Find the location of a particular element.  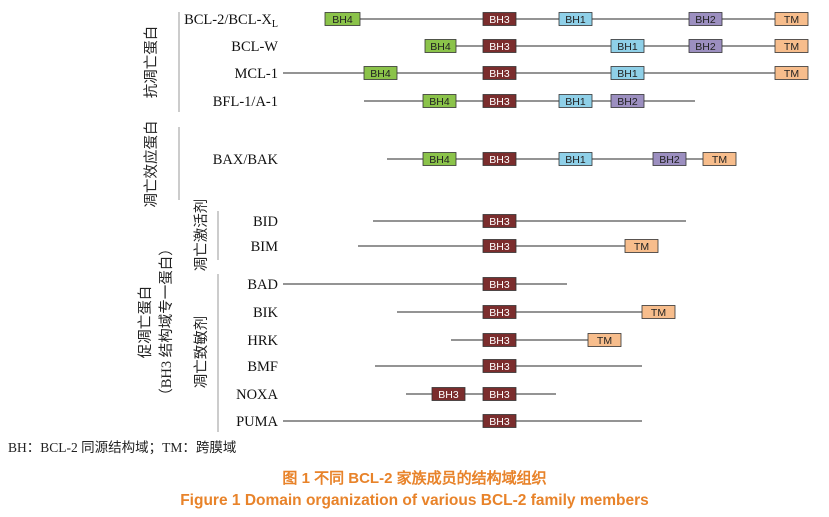

group-label-anti-apoptotic: 抗凋亡蛋白 is located at coordinates (151, 62).